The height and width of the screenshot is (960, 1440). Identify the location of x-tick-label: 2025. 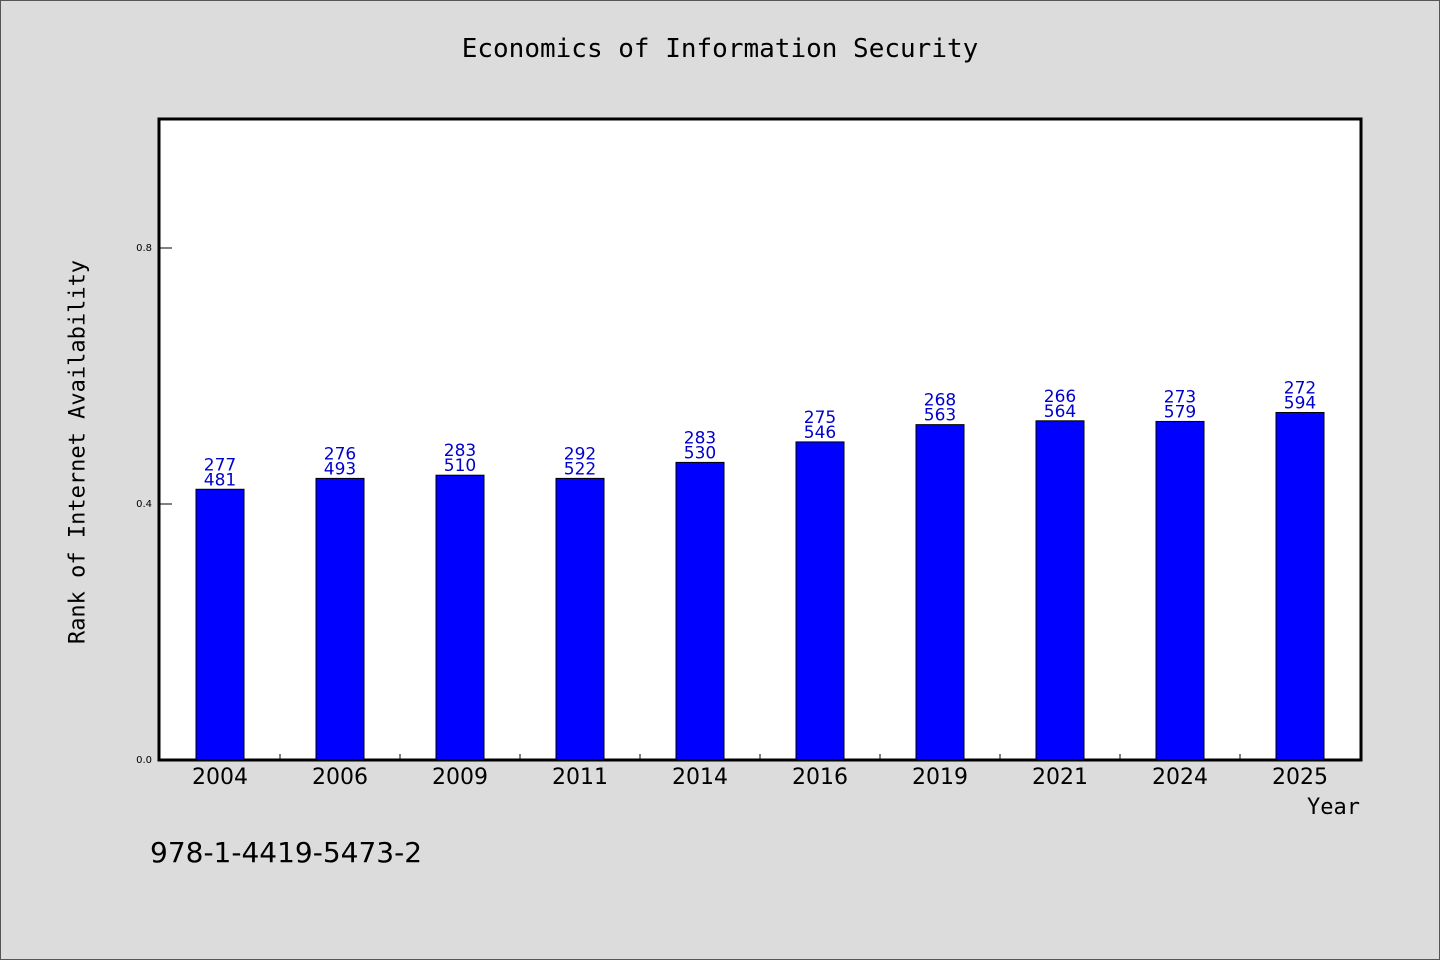
(1300, 777).